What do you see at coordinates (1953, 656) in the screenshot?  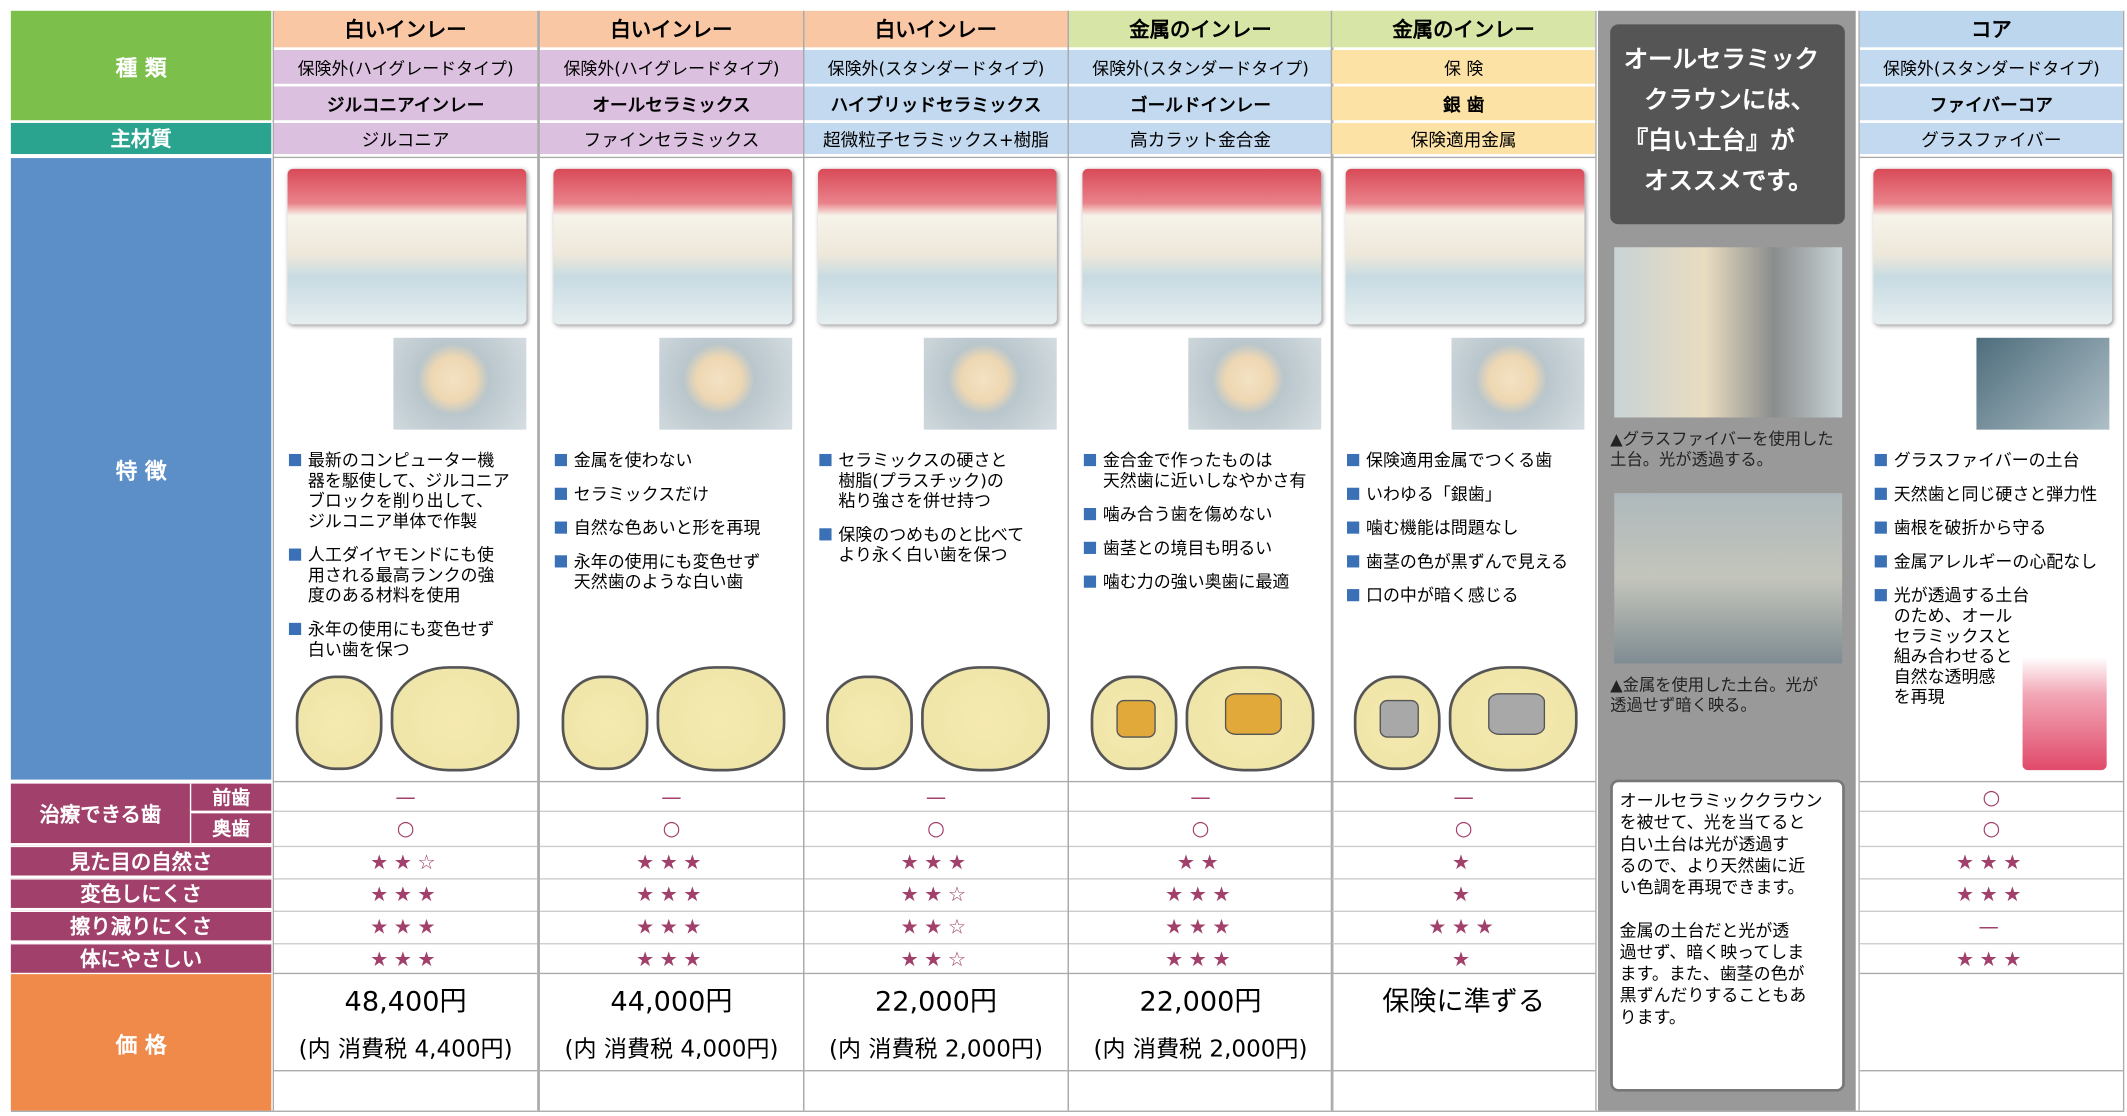 I see `feature-text: 組み合わせると` at bounding box center [1953, 656].